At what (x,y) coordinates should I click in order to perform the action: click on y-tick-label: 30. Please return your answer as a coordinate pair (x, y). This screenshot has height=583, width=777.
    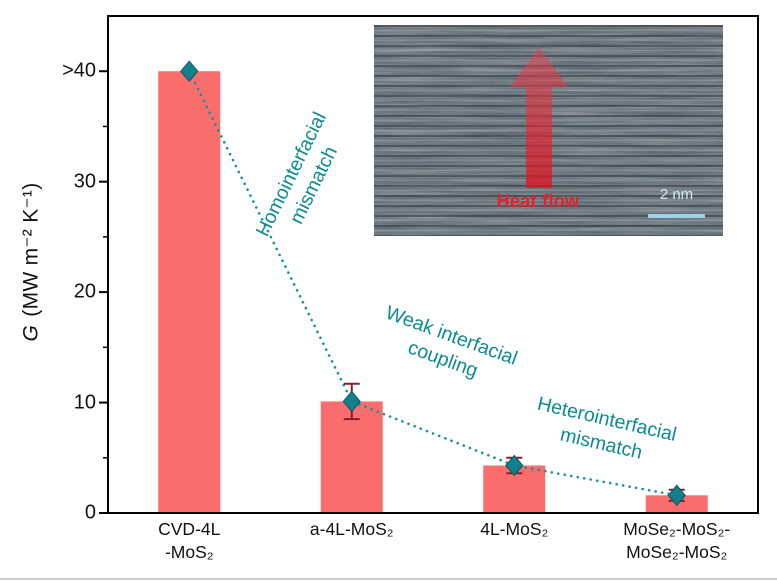
    Looking at the image, I should click on (84, 181).